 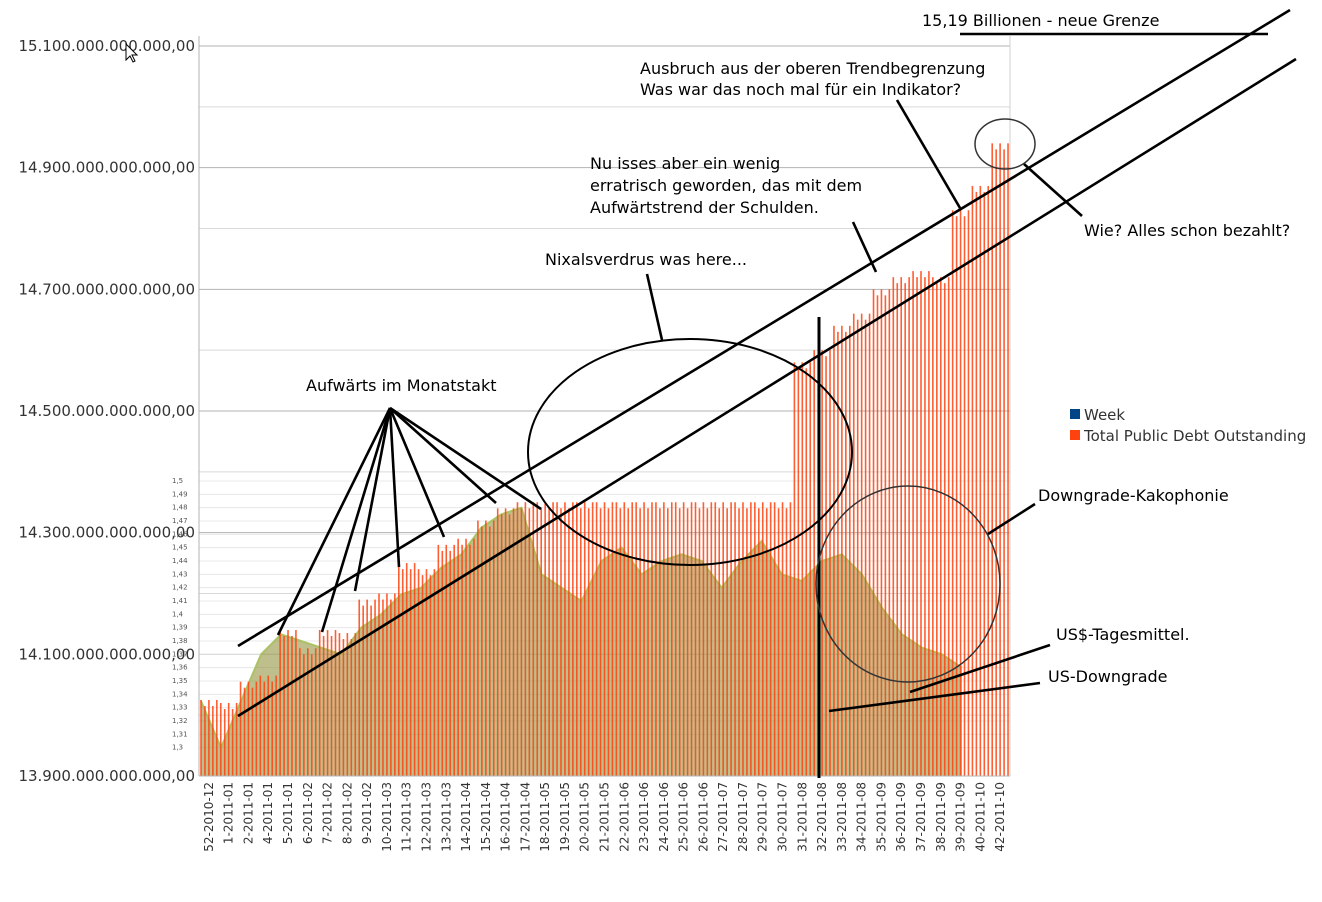 What do you see at coordinates (209, 817) in the screenshot?
I see `x-tick-label: 52-2010-12` at bounding box center [209, 817].